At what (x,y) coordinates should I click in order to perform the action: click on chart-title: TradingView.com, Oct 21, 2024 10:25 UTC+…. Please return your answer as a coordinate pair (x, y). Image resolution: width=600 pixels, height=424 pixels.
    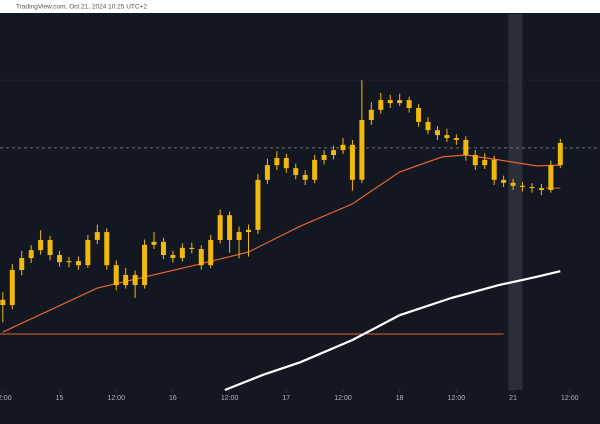
    Looking at the image, I should click on (81, 7).